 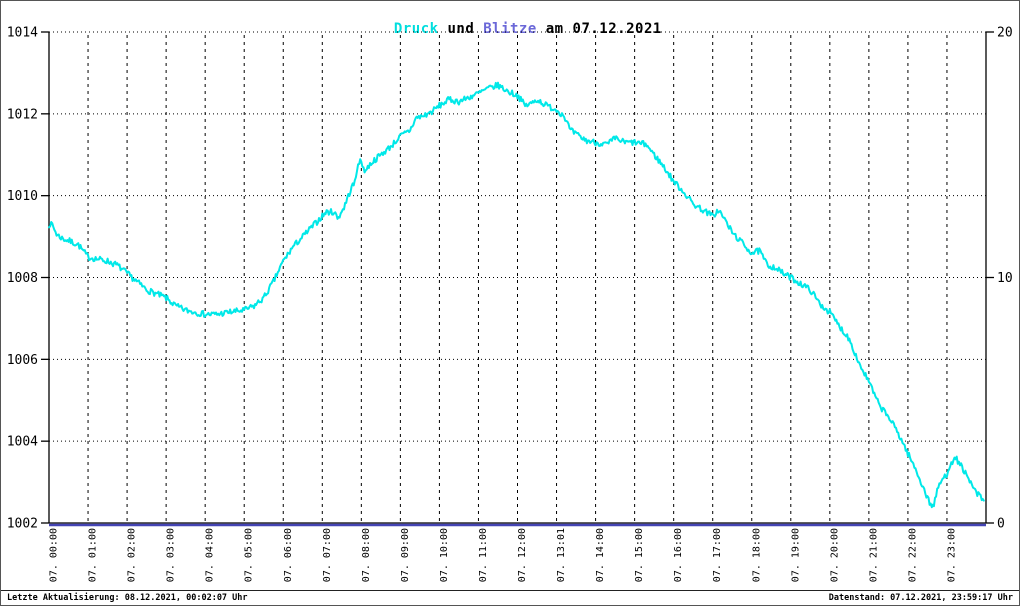 What do you see at coordinates (22, 360) in the screenshot?
I see `svg-text: 1006` at bounding box center [22, 360].